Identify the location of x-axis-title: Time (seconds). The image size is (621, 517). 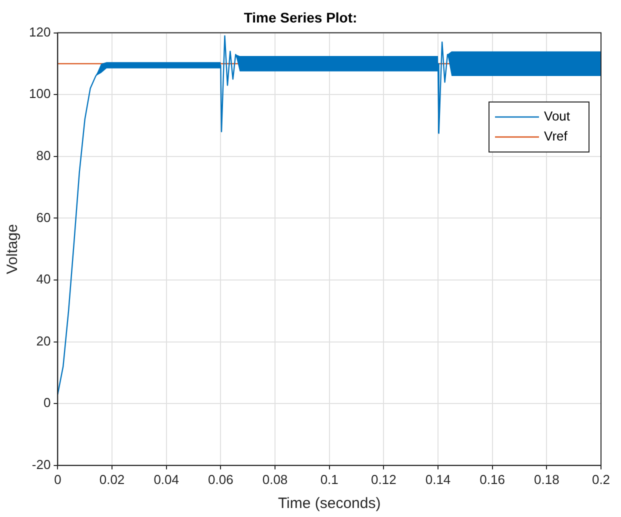
(329, 503).